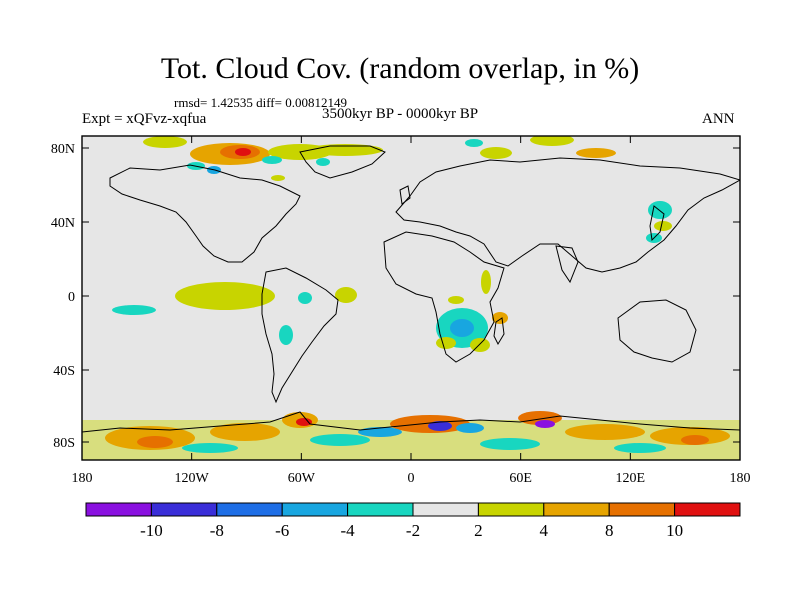 The height and width of the screenshot is (600, 800). What do you see at coordinates (63, 223) in the screenshot?
I see `lat-tick-label: 40N` at bounding box center [63, 223].